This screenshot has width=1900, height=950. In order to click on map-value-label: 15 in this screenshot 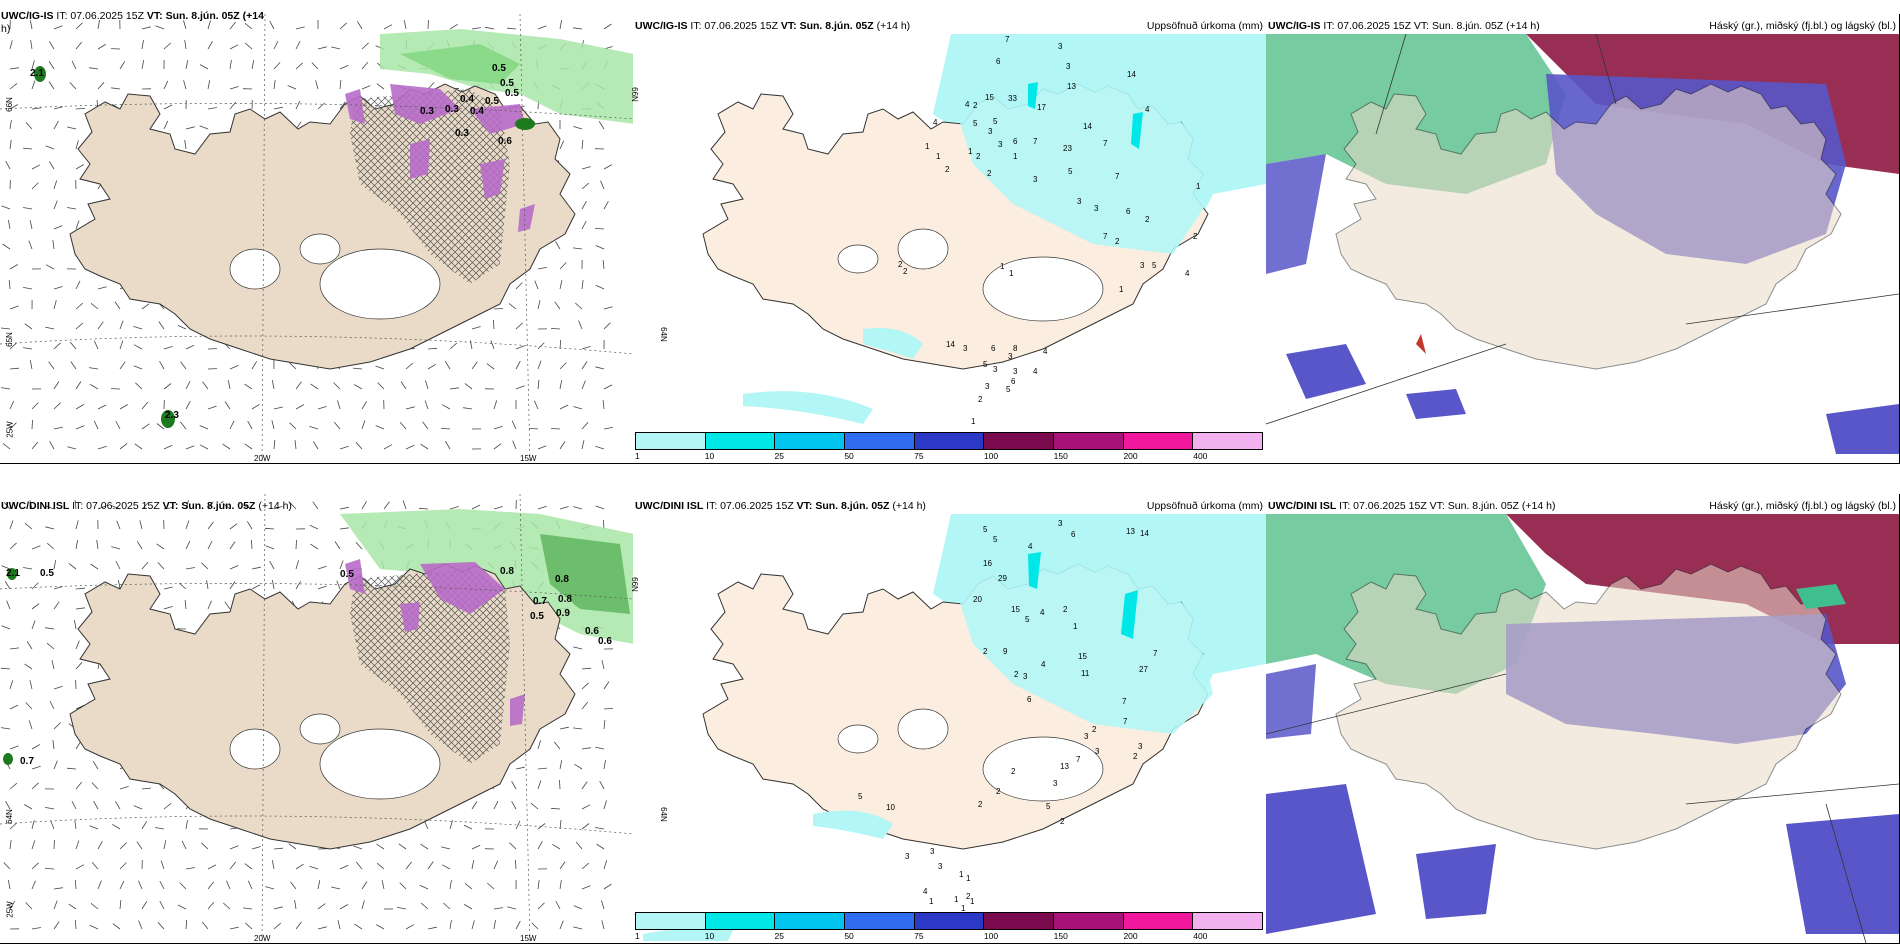, I will do `click(1082, 656)`.